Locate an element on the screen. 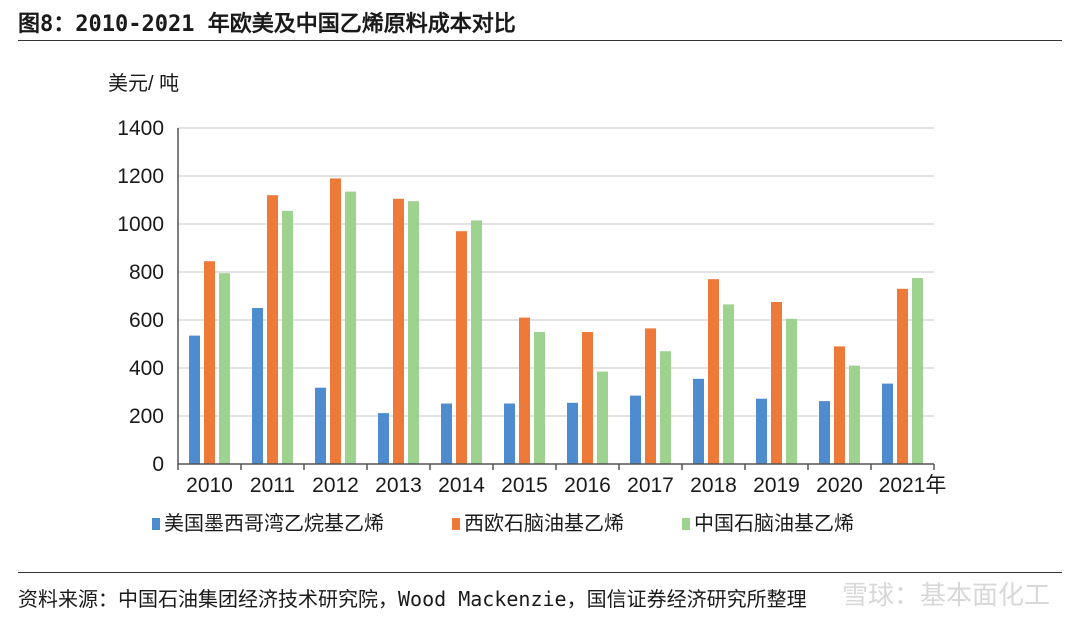 The height and width of the screenshot is (620, 1080). bar-2017-s2 is located at coordinates (665, 407).